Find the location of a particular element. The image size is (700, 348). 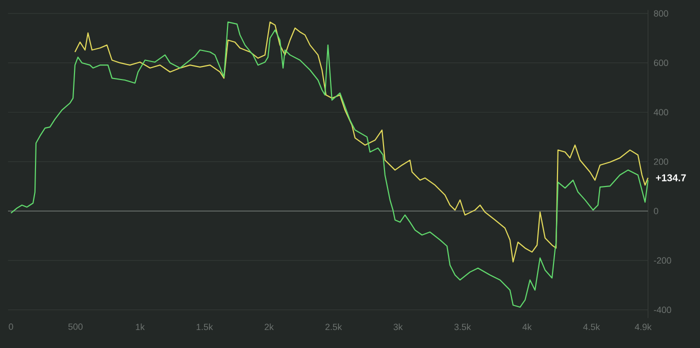

x-tick-label: 4.9k is located at coordinates (643, 327).